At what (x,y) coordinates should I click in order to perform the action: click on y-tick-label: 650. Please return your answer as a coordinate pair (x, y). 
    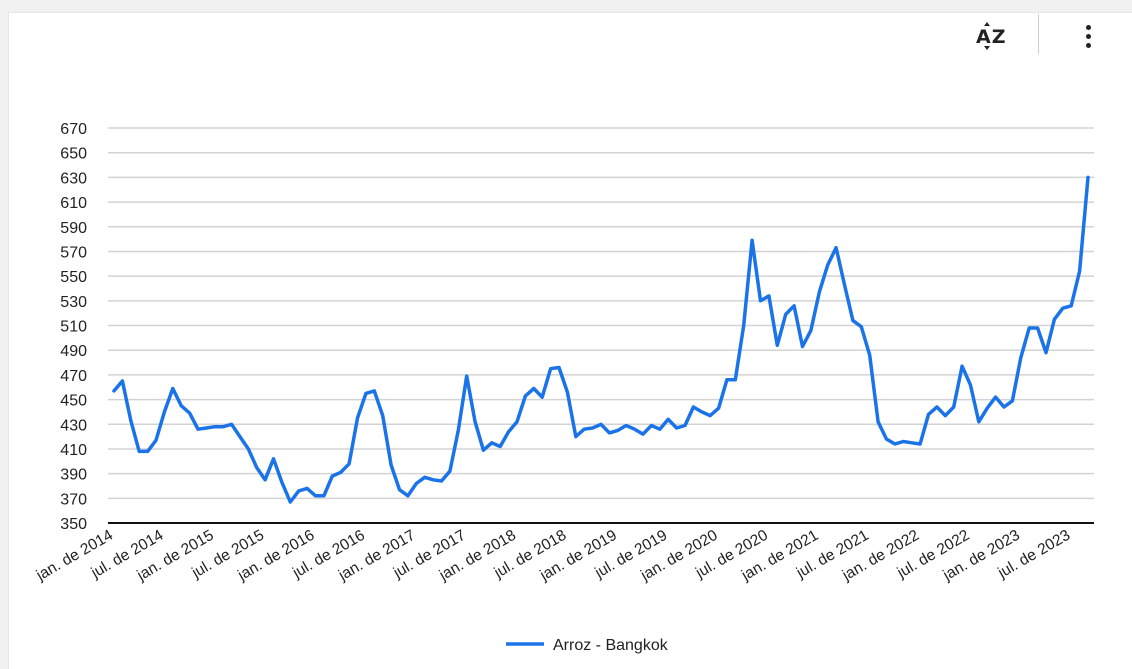
    Looking at the image, I should click on (73, 154).